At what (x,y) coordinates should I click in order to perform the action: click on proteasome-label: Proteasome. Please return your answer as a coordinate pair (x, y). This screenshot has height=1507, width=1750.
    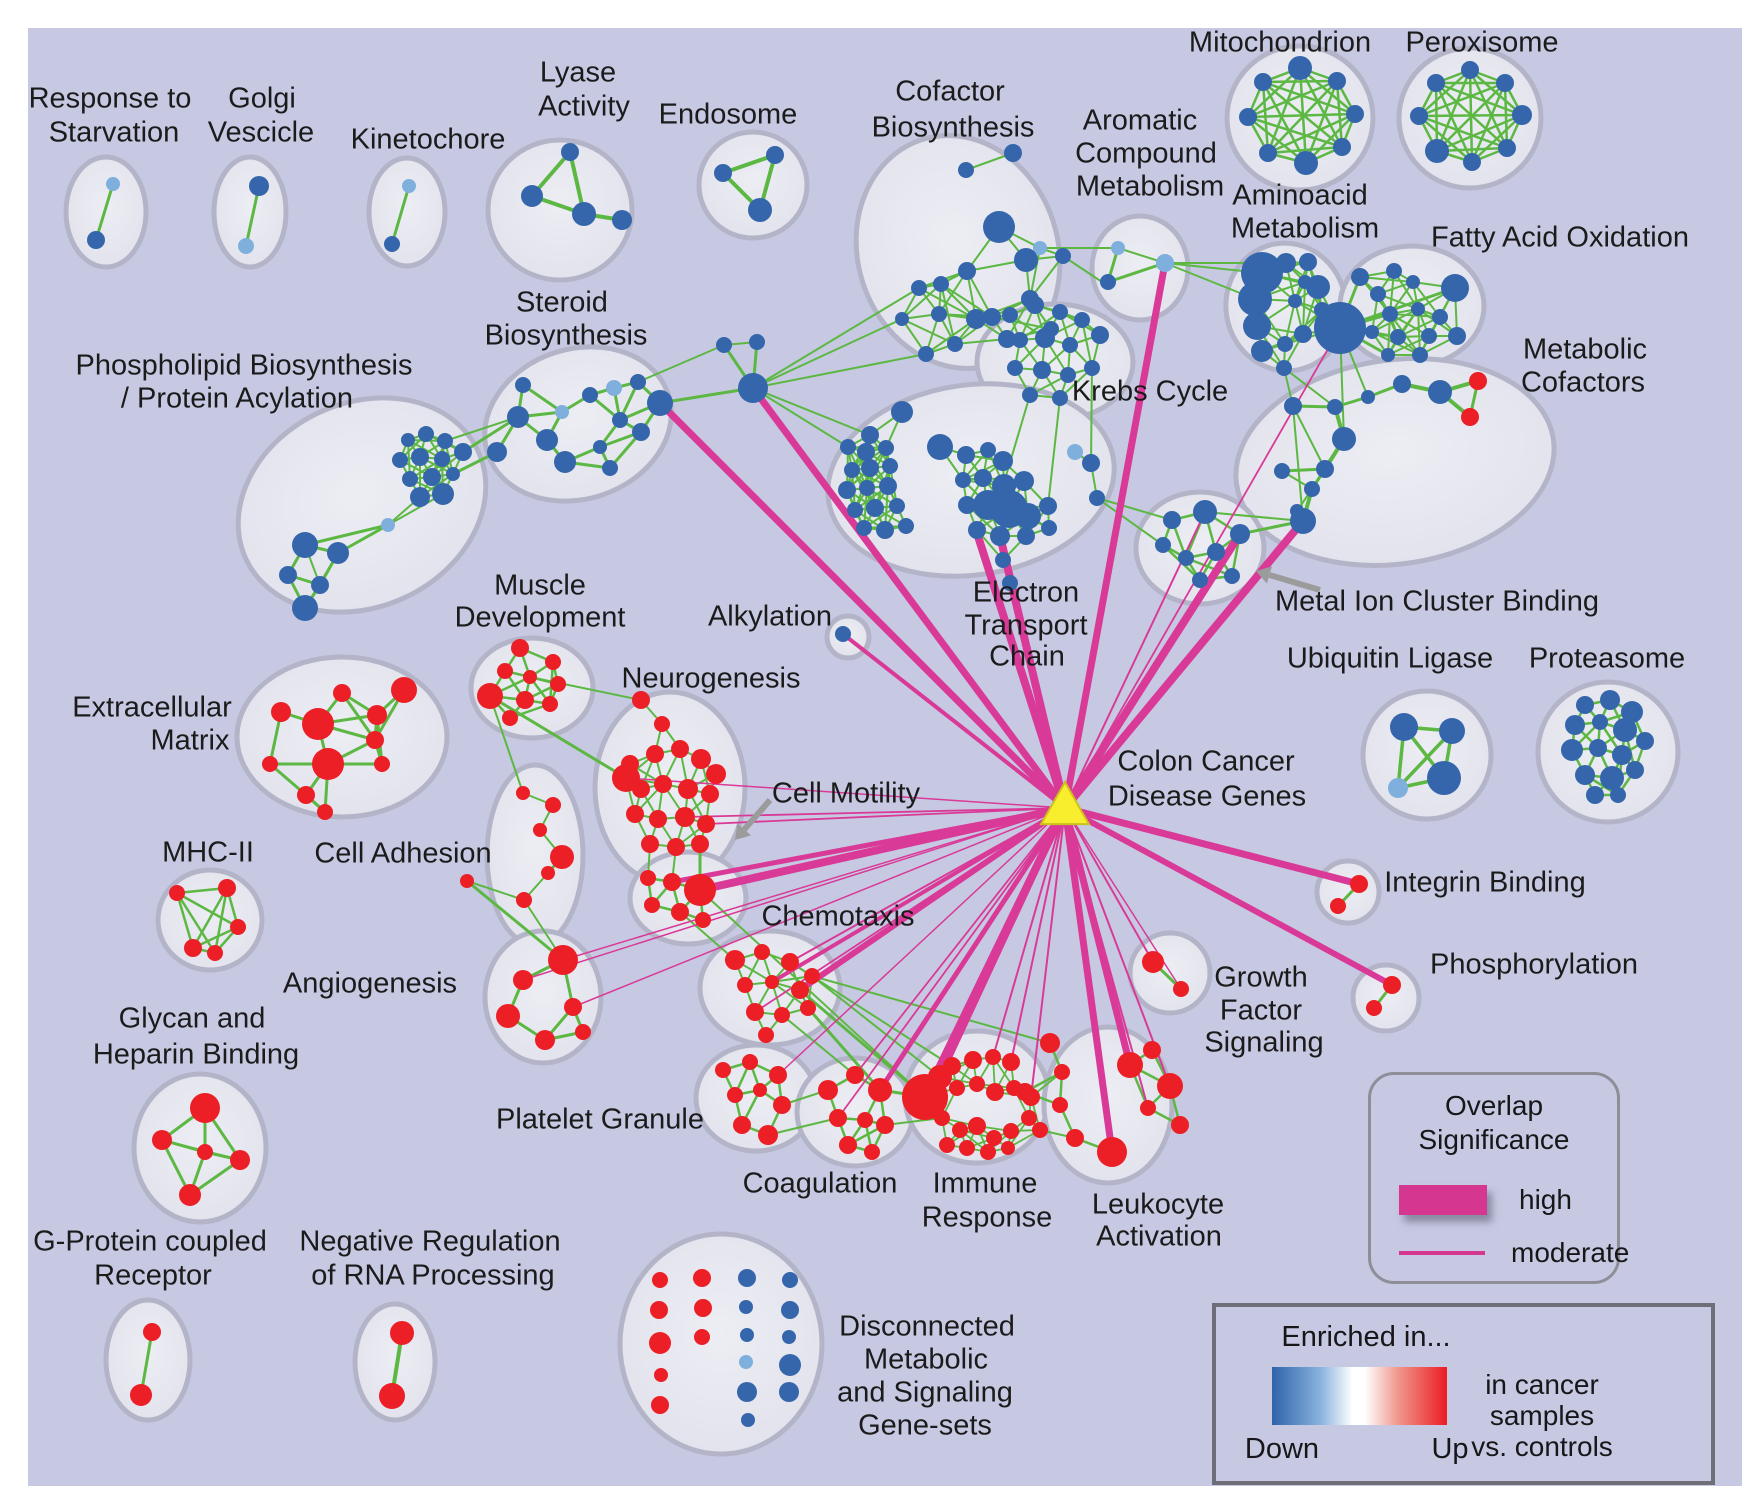
    Looking at the image, I should click on (1607, 659).